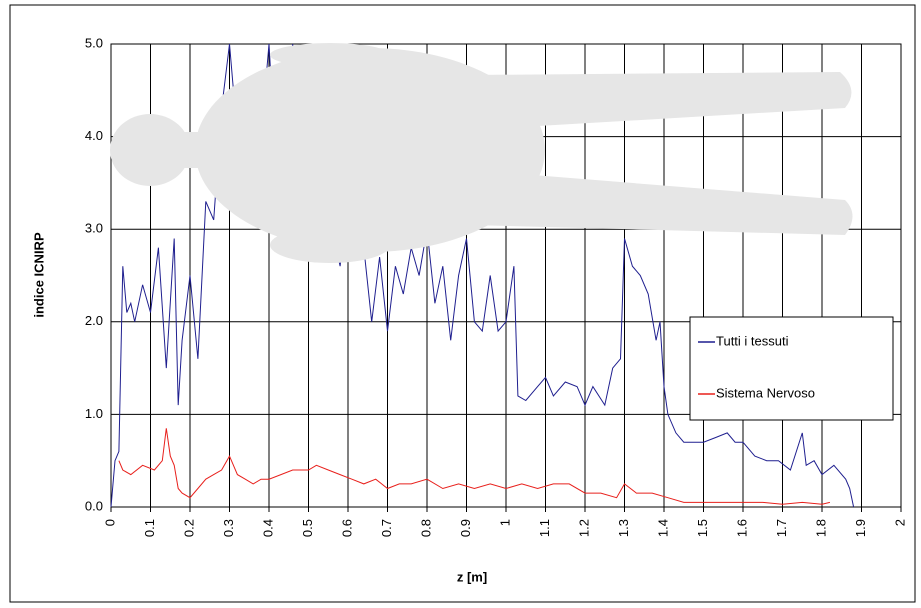 This screenshot has height=608, width=921. I want to click on x-tick-label: 0.8, so click(425, 528).